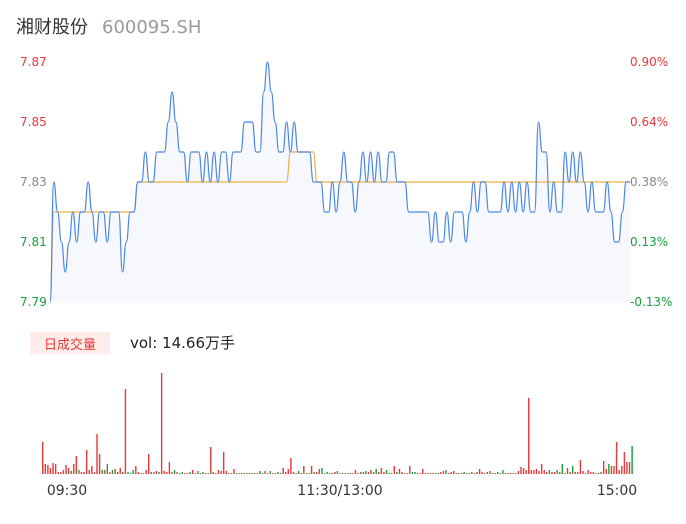 The width and height of the screenshot is (686, 524). Describe the element at coordinates (182, 343) in the screenshot. I see `volume-readout: vol: 14.66万手` at that location.